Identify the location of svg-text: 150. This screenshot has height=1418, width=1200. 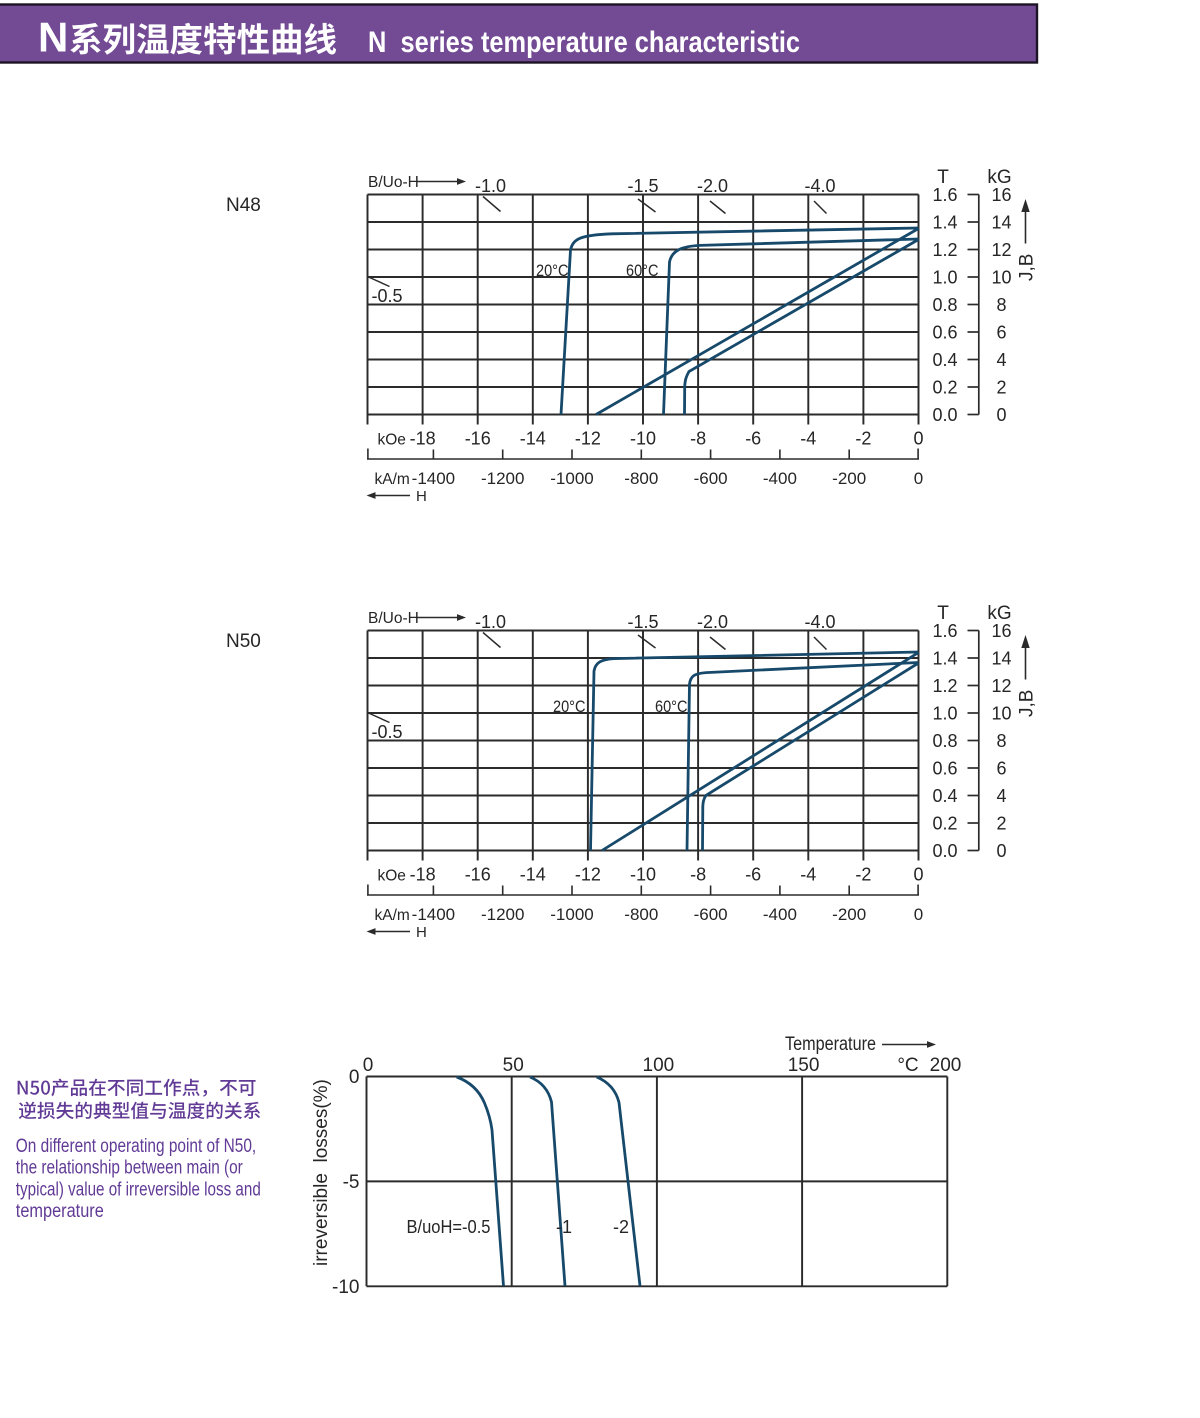
(804, 1065).